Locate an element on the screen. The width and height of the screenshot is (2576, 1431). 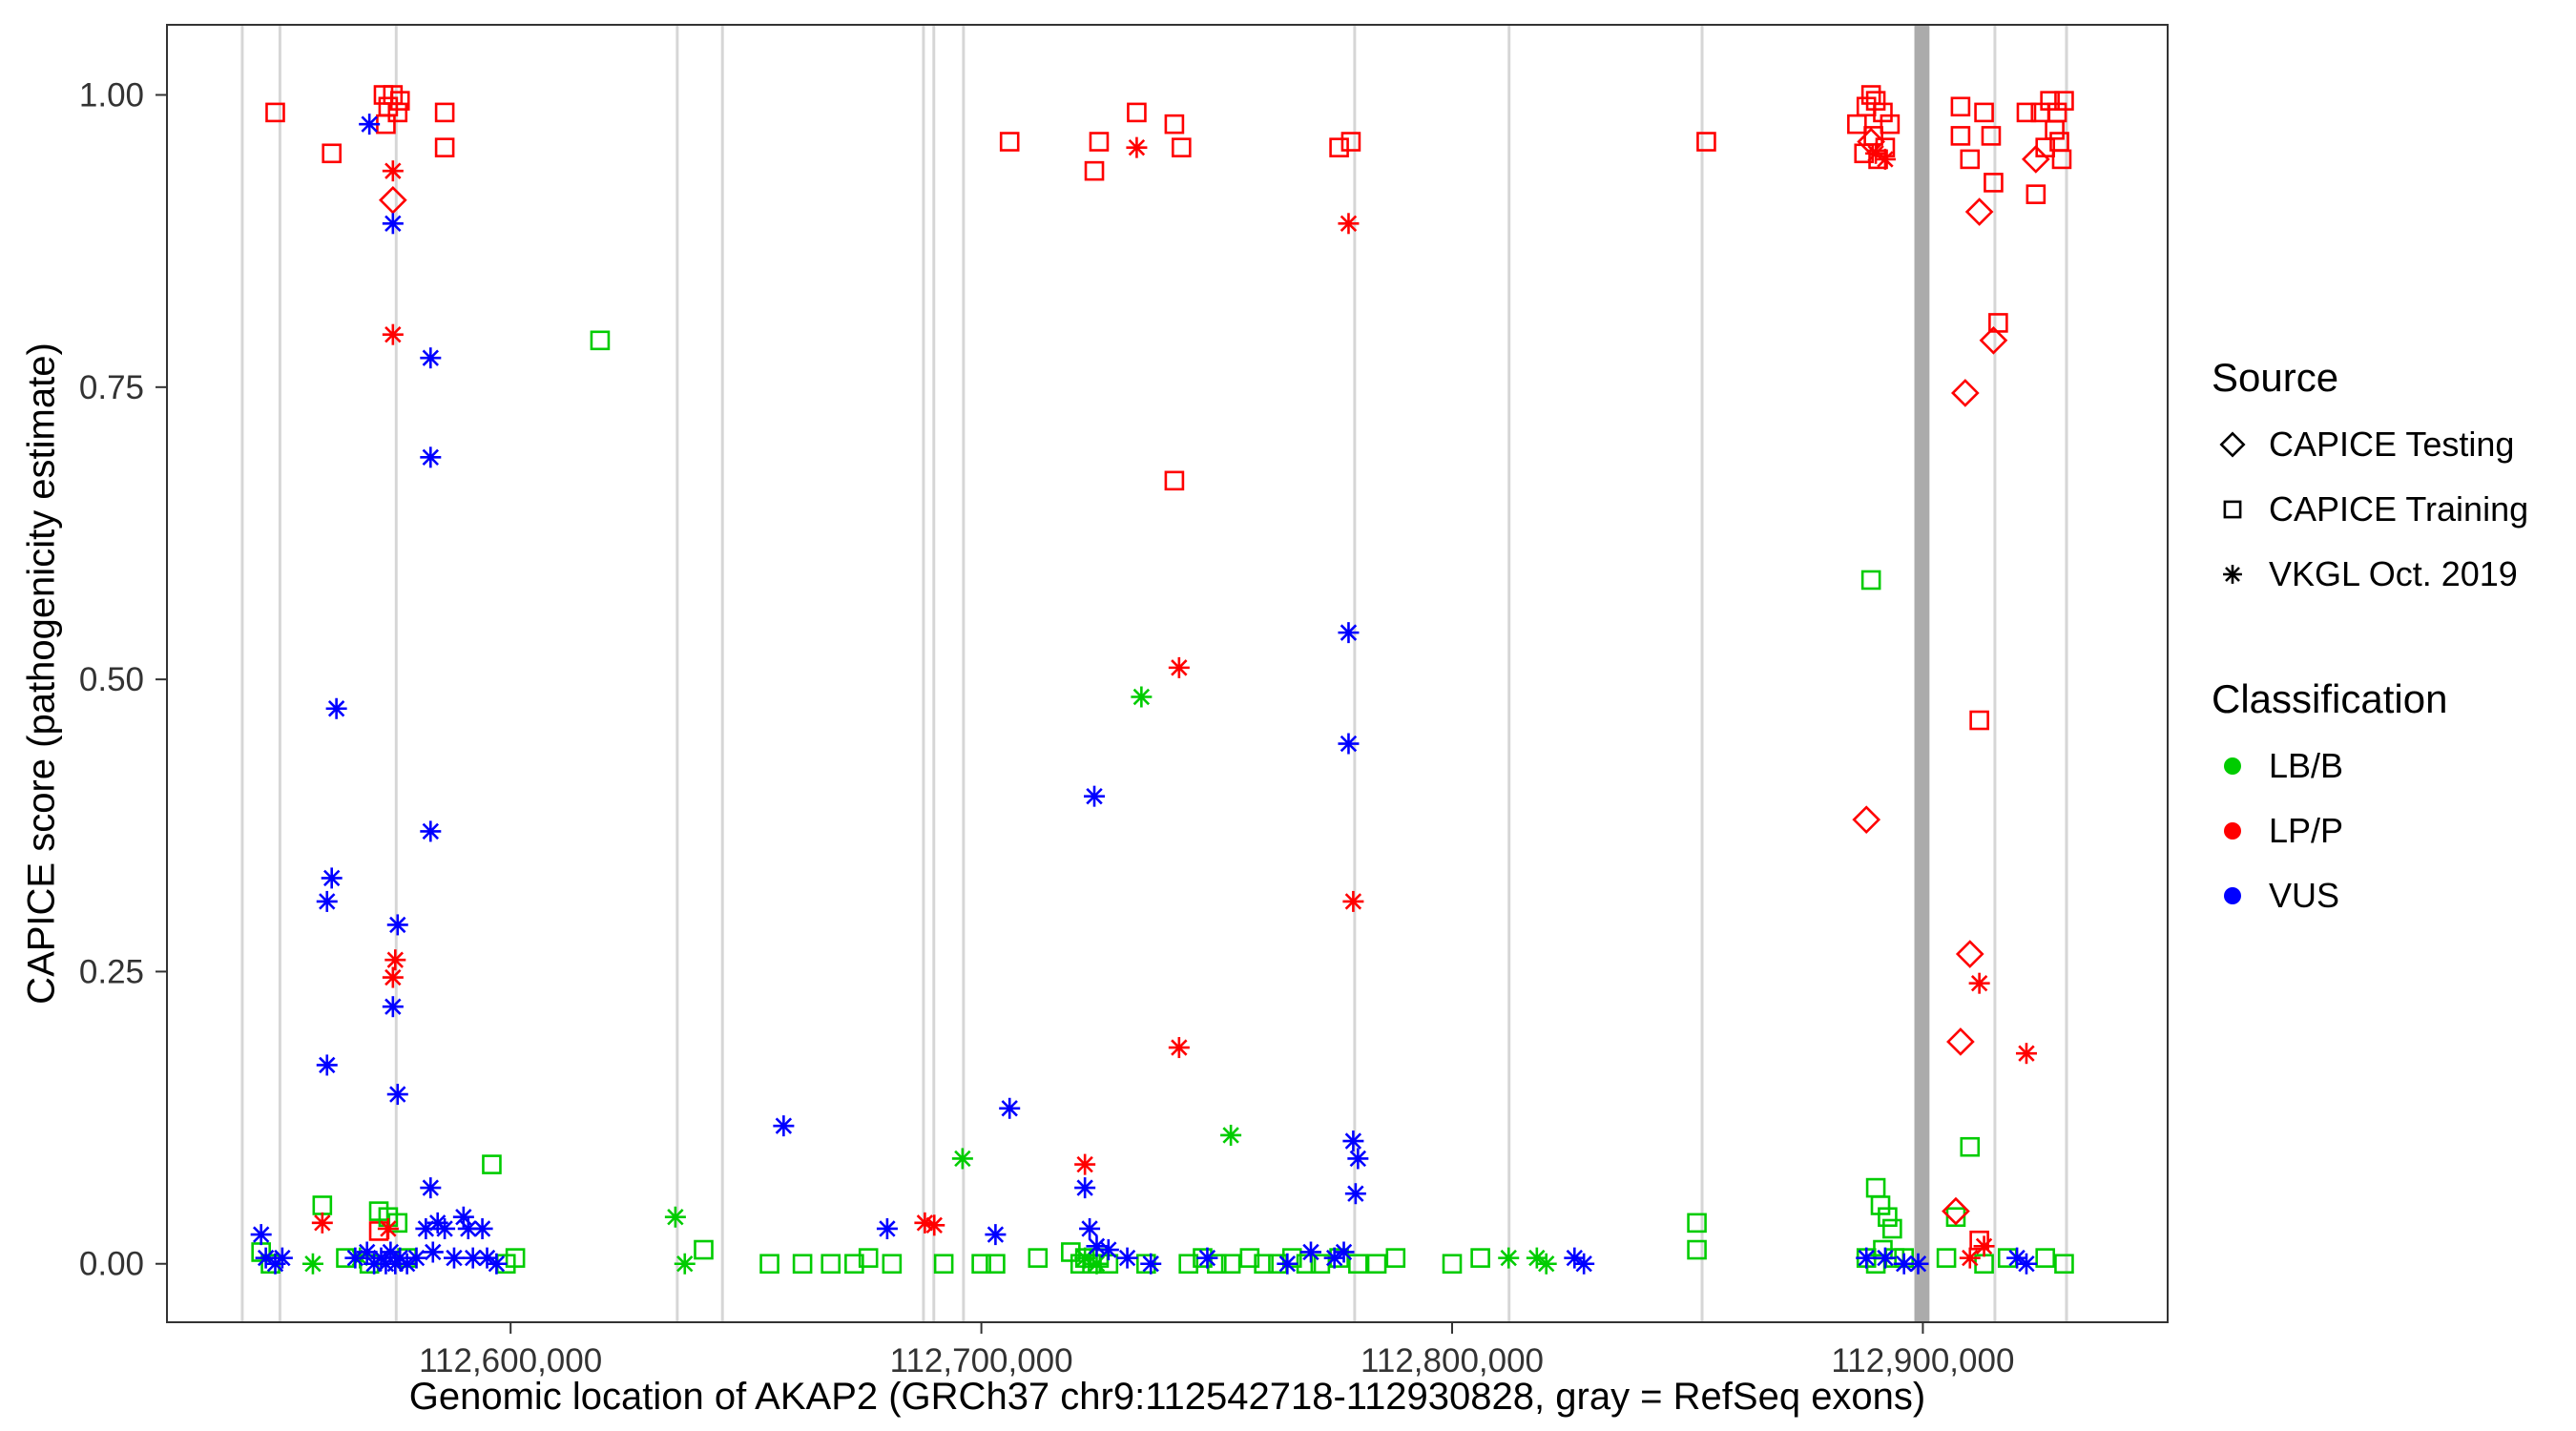
legend-group-classification: Classification LB/B LP/P VUS is located at coordinates (2370, 796).